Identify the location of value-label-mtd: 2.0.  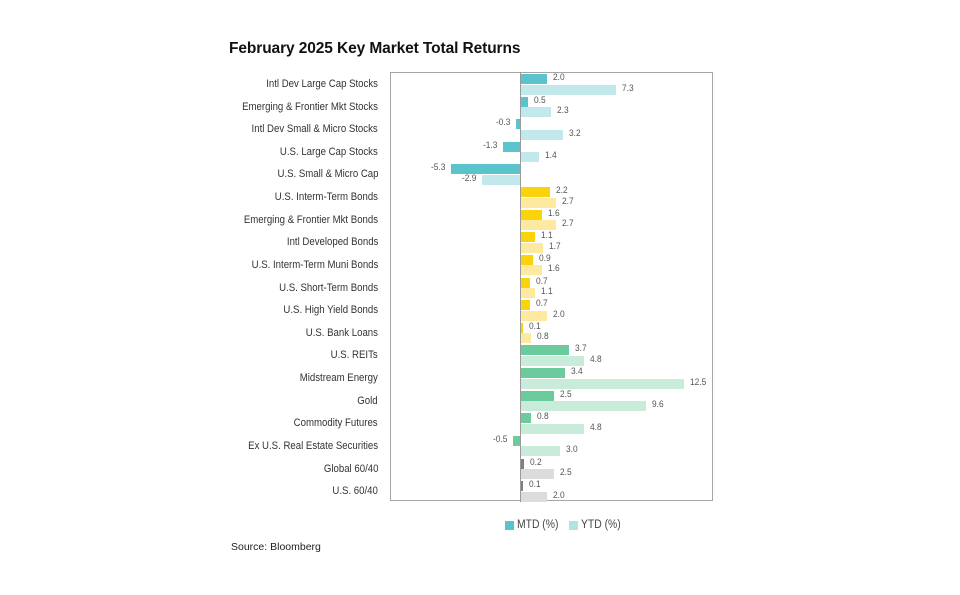
(559, 77).